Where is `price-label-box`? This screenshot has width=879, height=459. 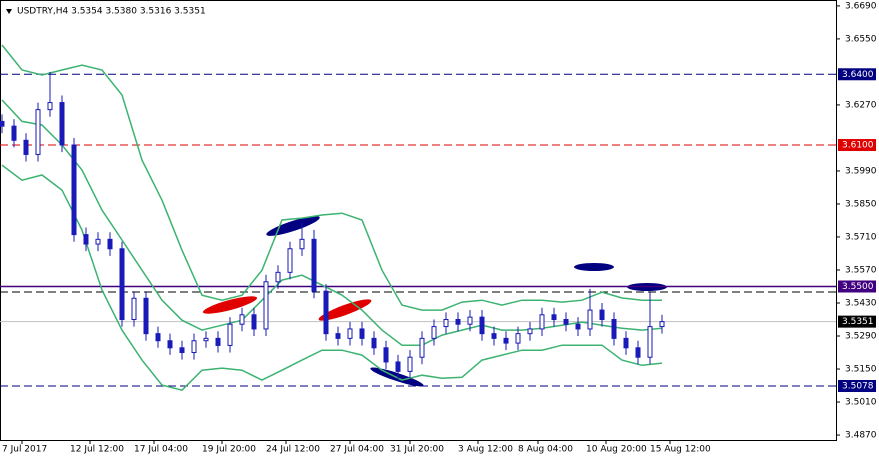 price-label-box is located at coordinates (857, 321).